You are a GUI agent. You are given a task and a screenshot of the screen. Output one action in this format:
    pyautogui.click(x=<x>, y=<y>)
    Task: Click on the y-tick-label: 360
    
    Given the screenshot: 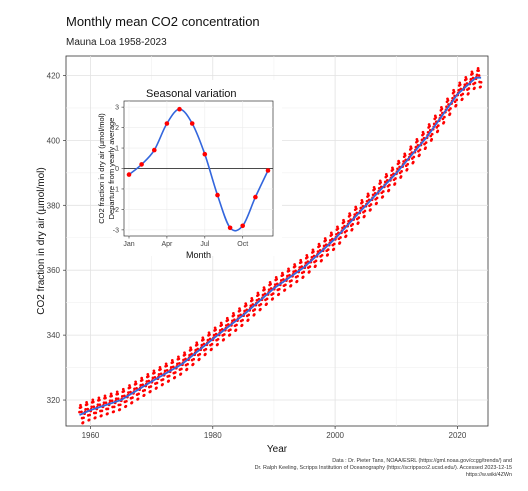 What is the action you would take?
    pyautogui.click(x=54, y=270)
    